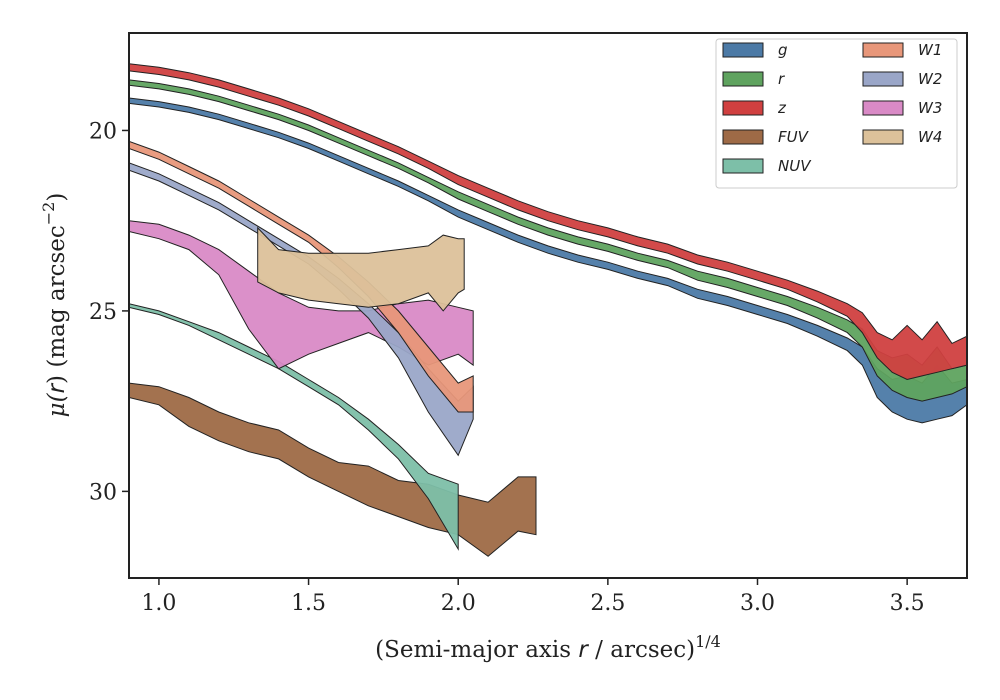 The width and height of the screenshot is (1000, 700). What do you see at coordinates (781, 79) in the screenshot?
I see `legend-label-r: r` at bounding box center [781, 79].